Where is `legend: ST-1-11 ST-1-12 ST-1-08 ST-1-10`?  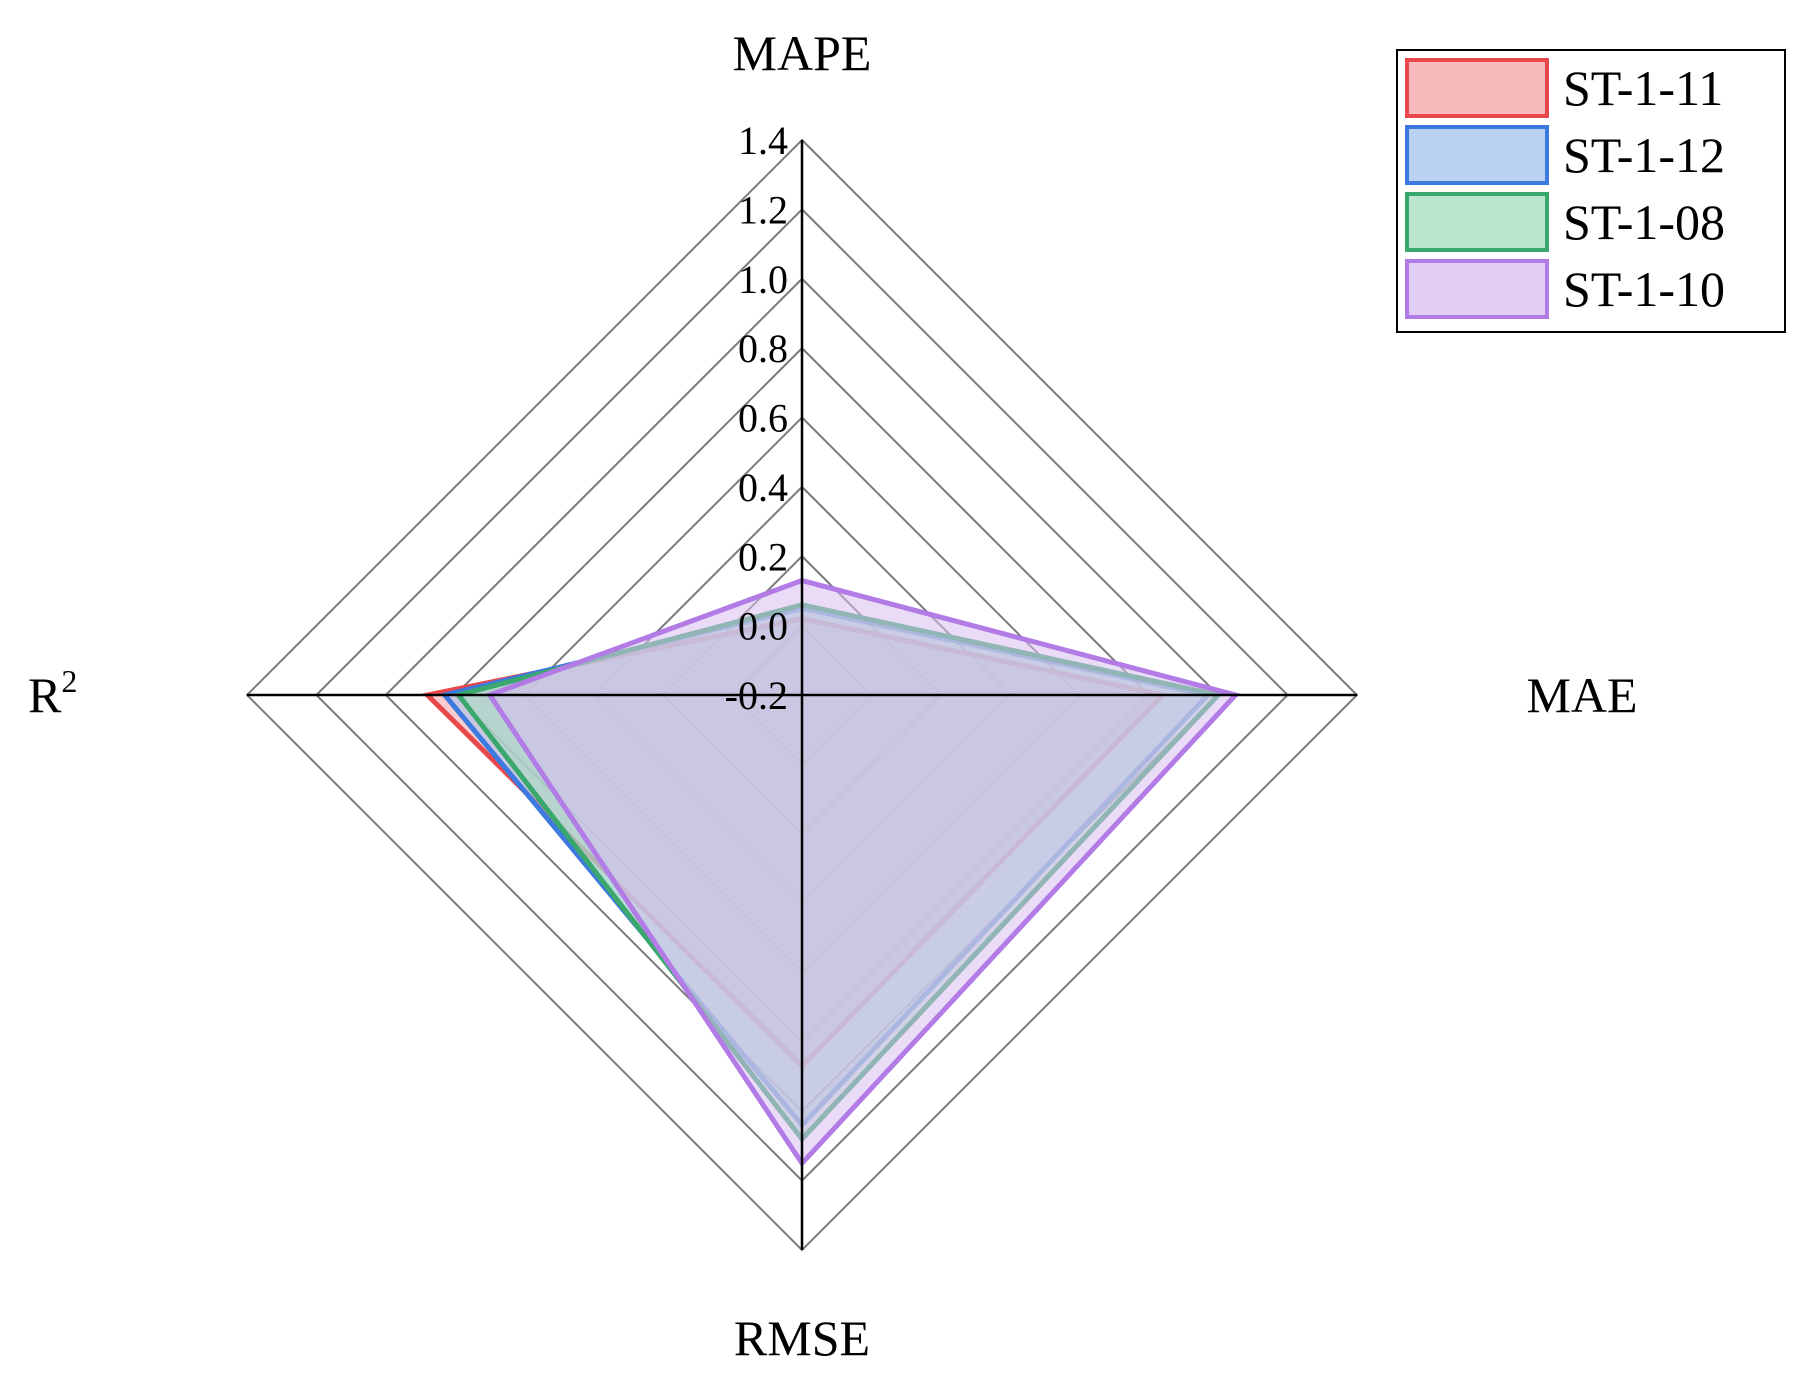 legend: ST-1-11 ST-1-12 ST-1-08 ST-1-10 is located at coordinates (1591, 191).